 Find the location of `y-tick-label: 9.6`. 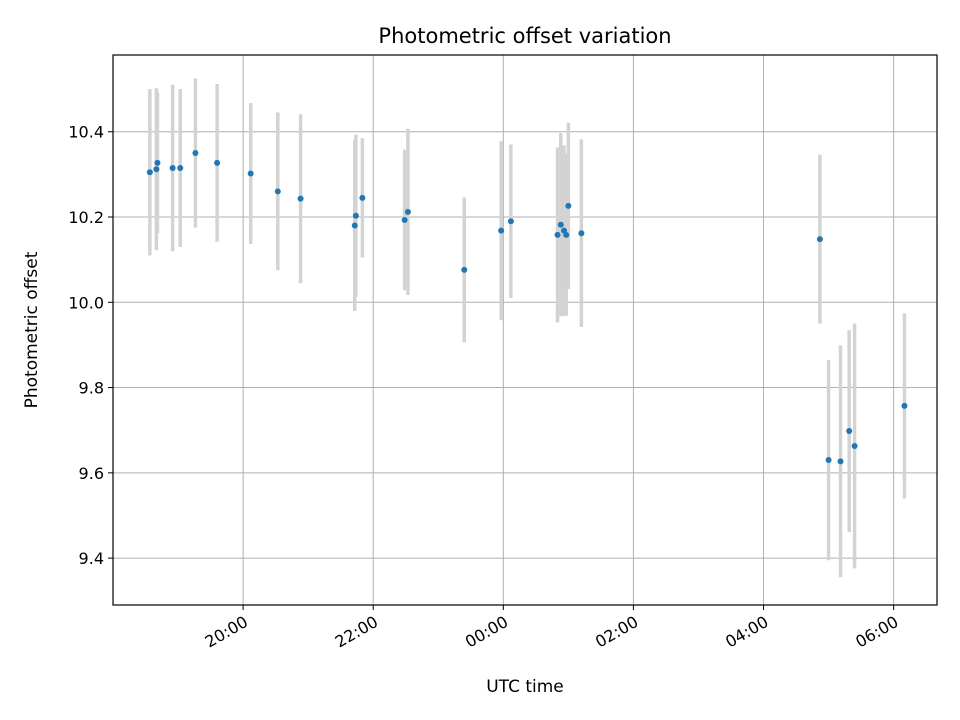

y-tick-label: 9.6 is located at coordinates (91, 473).